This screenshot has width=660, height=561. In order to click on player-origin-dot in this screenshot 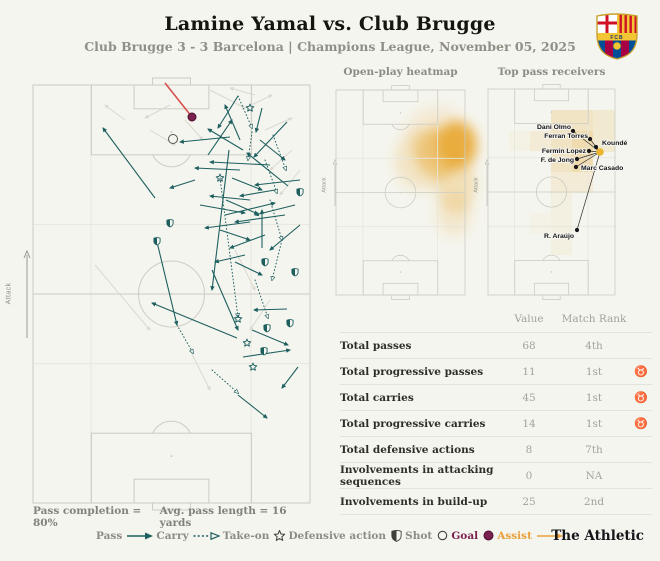, I will do `click(600, 152)`.